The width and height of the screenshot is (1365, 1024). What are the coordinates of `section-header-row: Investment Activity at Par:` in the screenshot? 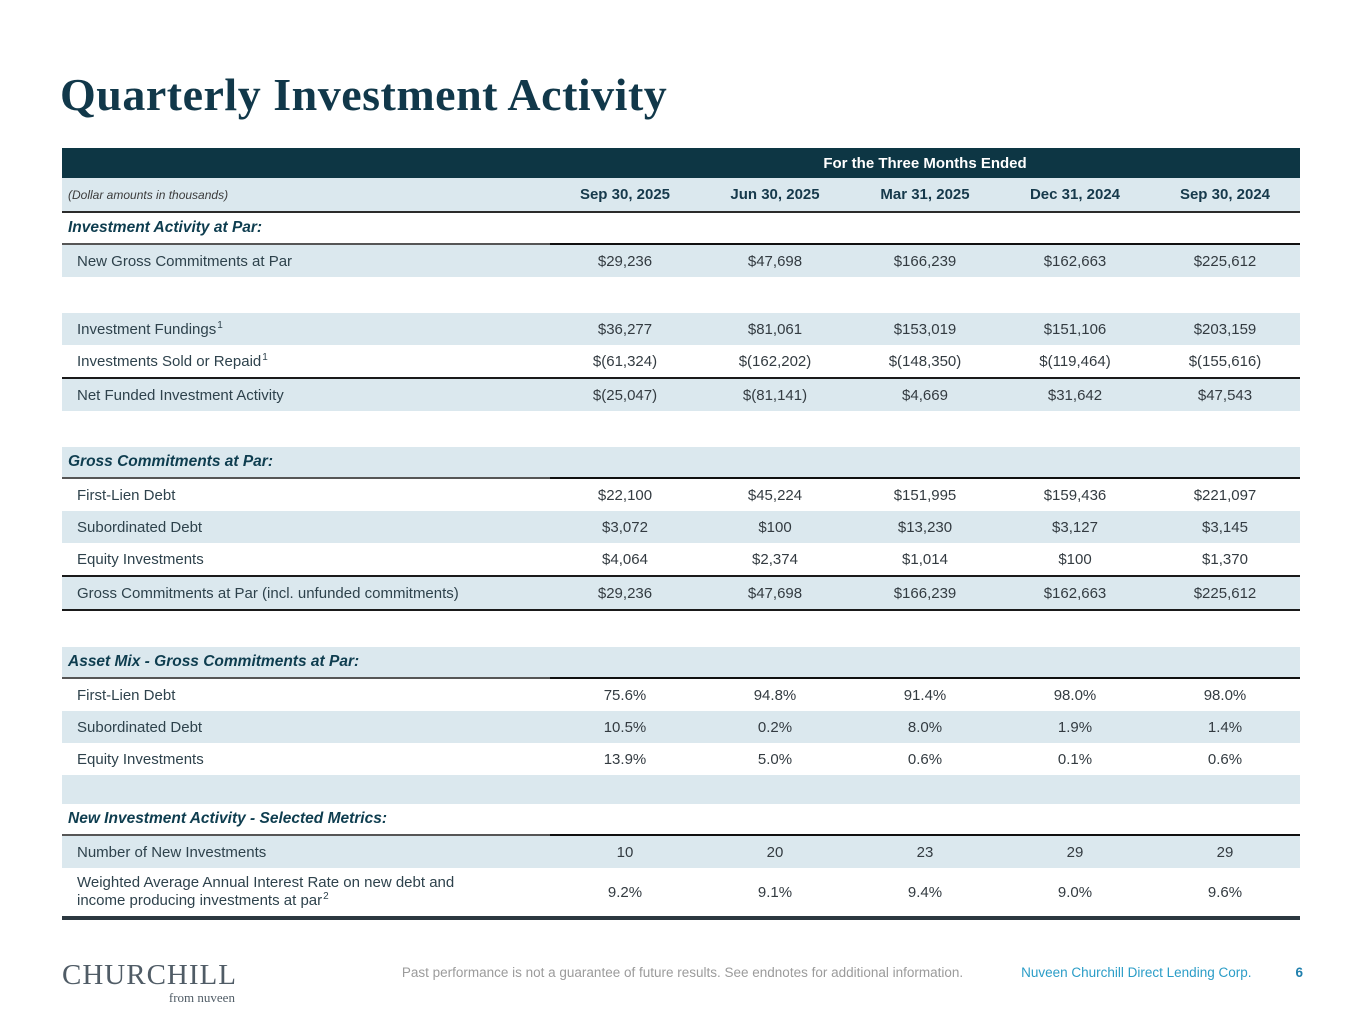 It's located at (681, 229).